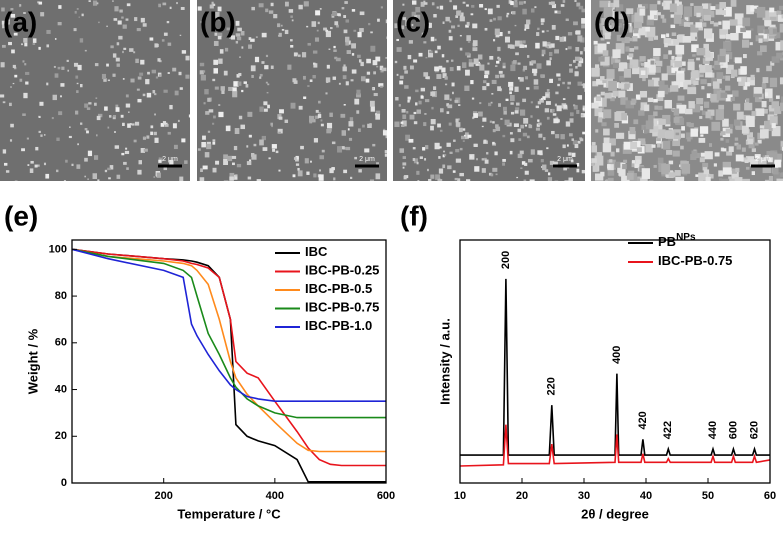 The image size is (783, 560). Describe the element at coordinates (667, 241) in the screenshot. I see `legend-name: PB` at that location.